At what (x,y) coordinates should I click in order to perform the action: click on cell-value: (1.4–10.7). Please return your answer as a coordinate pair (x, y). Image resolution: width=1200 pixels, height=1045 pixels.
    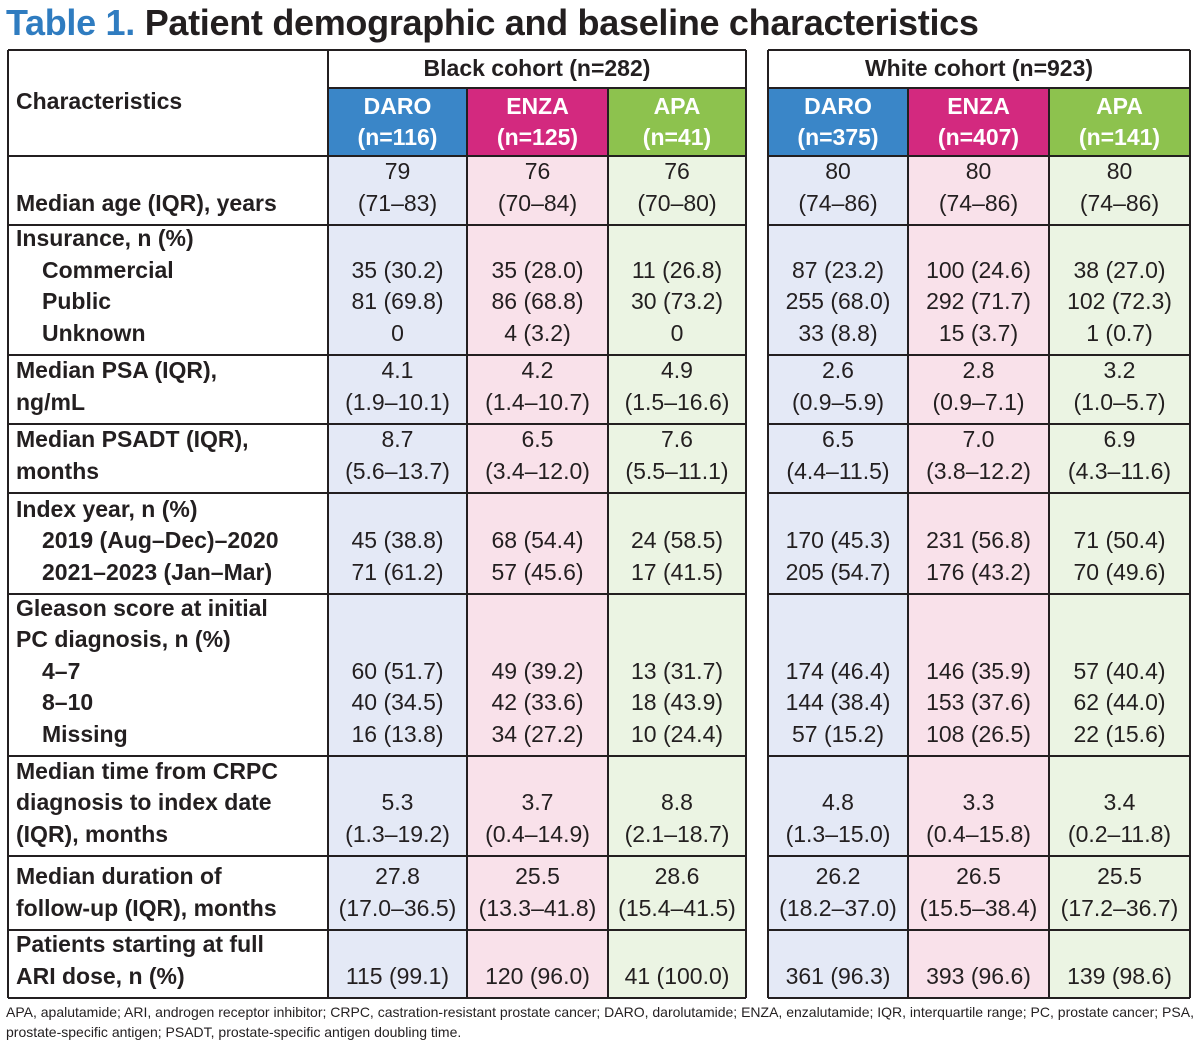
    Looking at the image, I should click on (537, 401).